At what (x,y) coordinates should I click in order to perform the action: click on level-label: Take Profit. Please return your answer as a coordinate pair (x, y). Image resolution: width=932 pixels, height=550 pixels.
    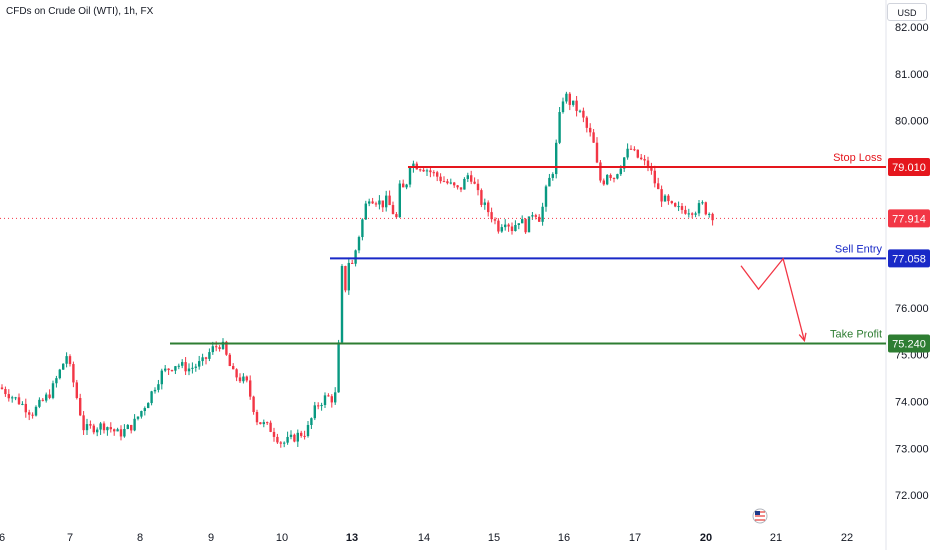
    Looking at the image, I should click on (856, 334).